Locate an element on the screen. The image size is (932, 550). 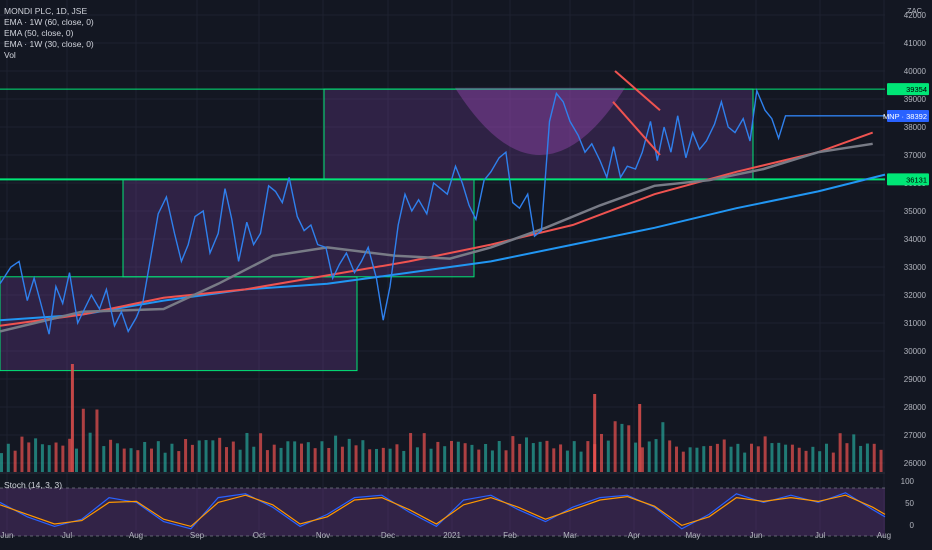
currency-label: ZAC is located at coordinates (914, 10).